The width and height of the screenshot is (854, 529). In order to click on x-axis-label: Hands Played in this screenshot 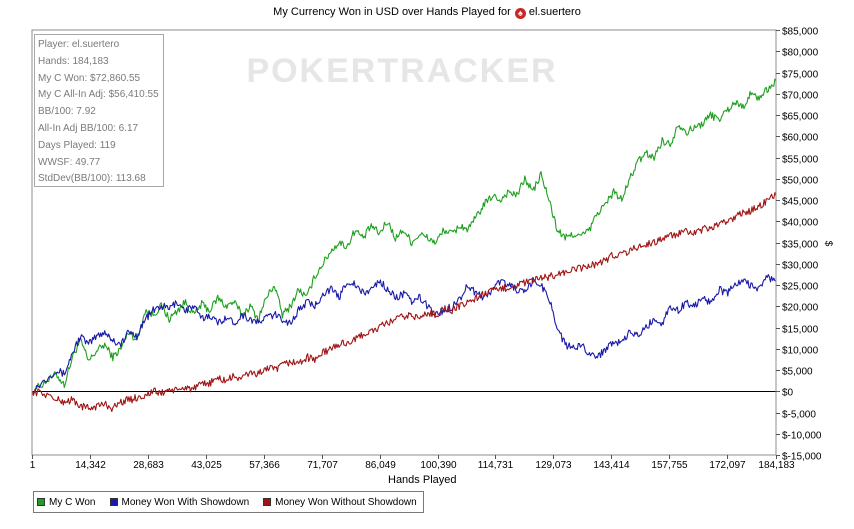, I will do `click(422, 480)`.